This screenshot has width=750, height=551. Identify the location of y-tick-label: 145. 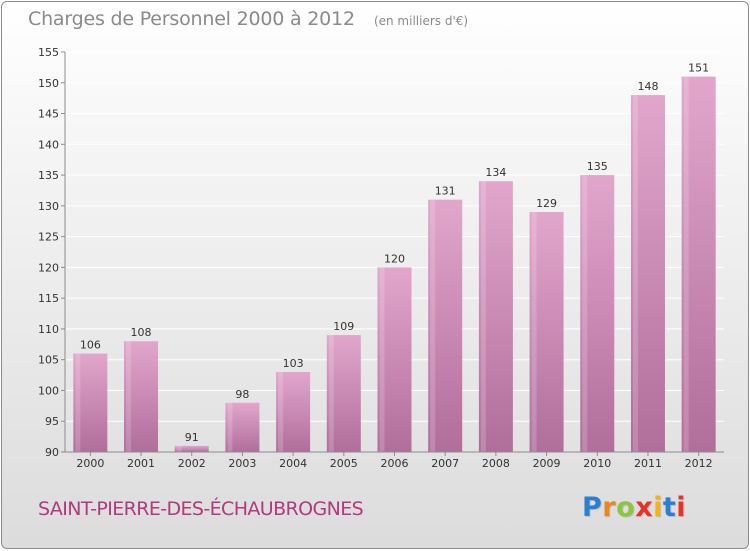
(48, 114).